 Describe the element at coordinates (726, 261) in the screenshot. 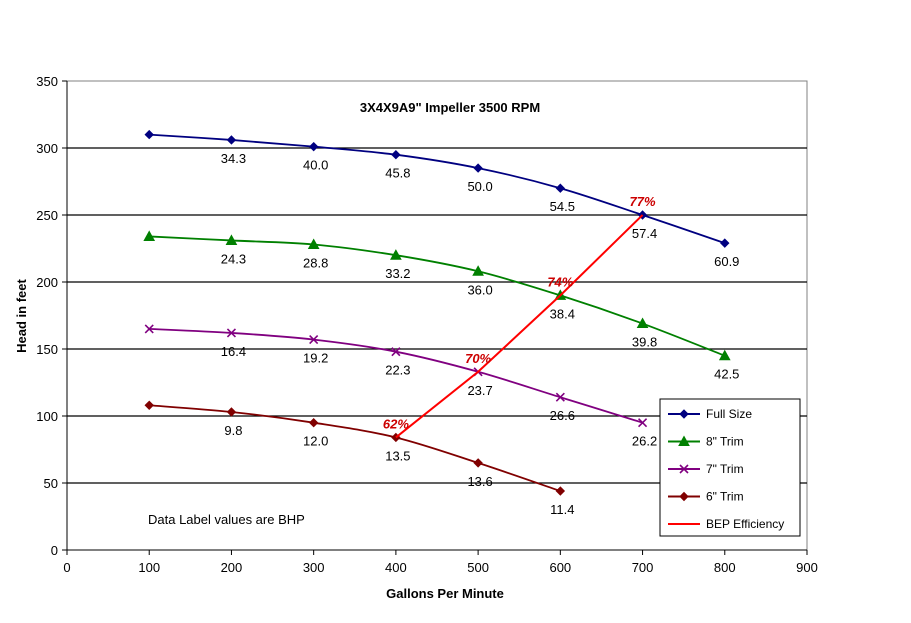

I see `data-label-full-size-800: 60.9` at that location.